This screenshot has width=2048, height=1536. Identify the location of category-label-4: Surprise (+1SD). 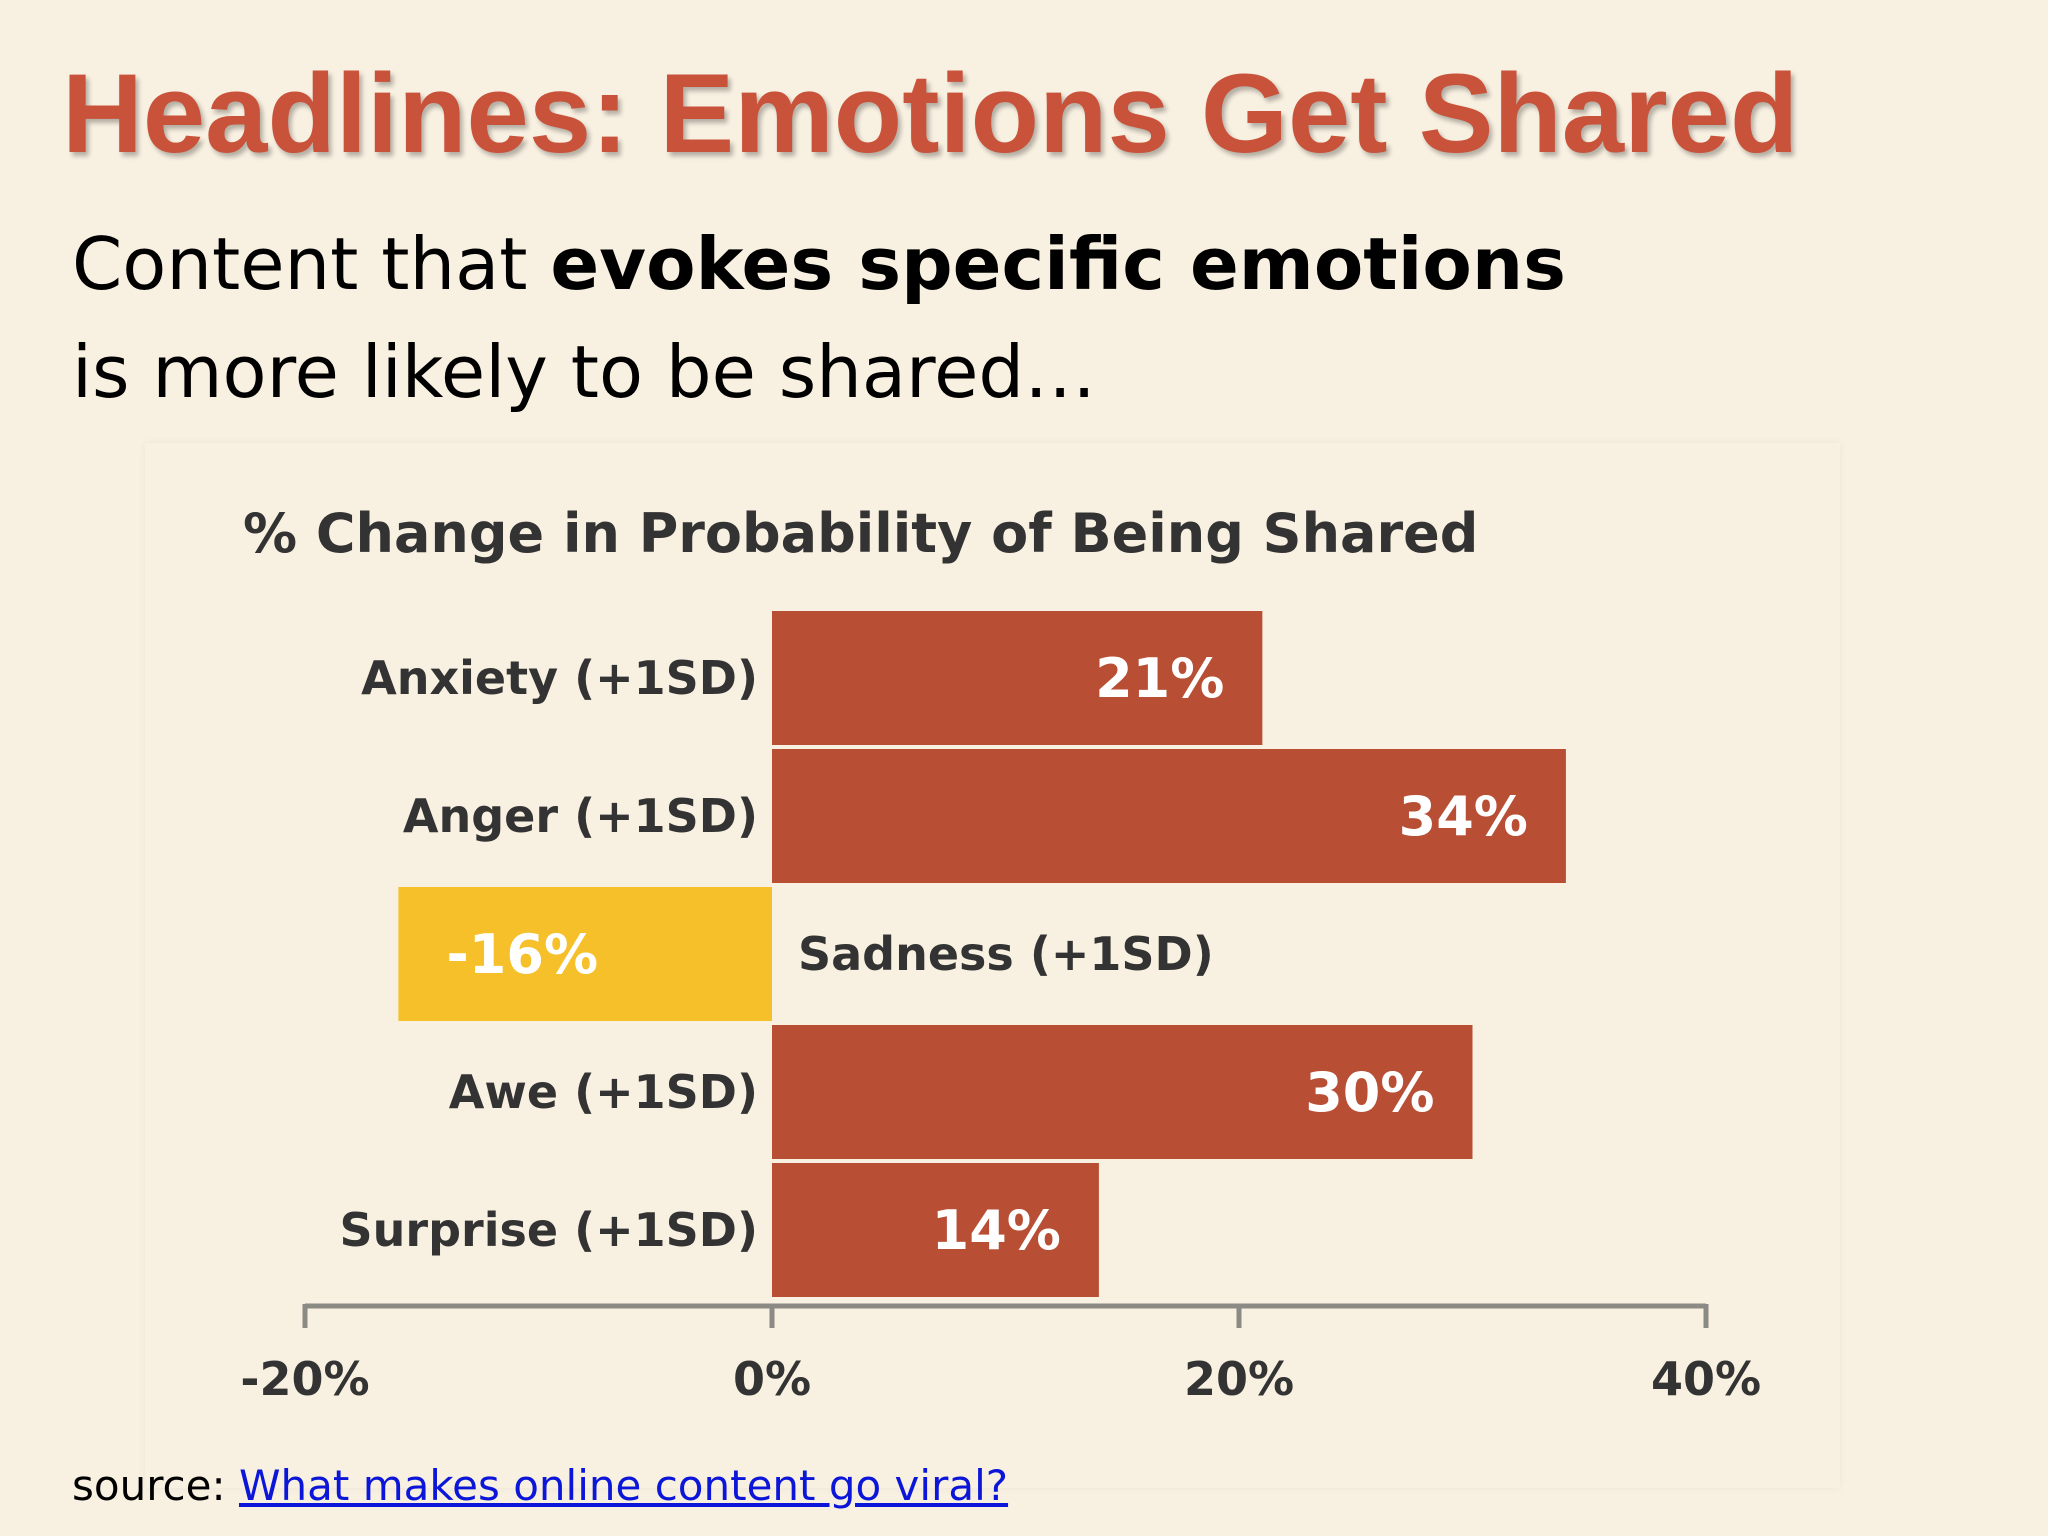
(549, 1230).